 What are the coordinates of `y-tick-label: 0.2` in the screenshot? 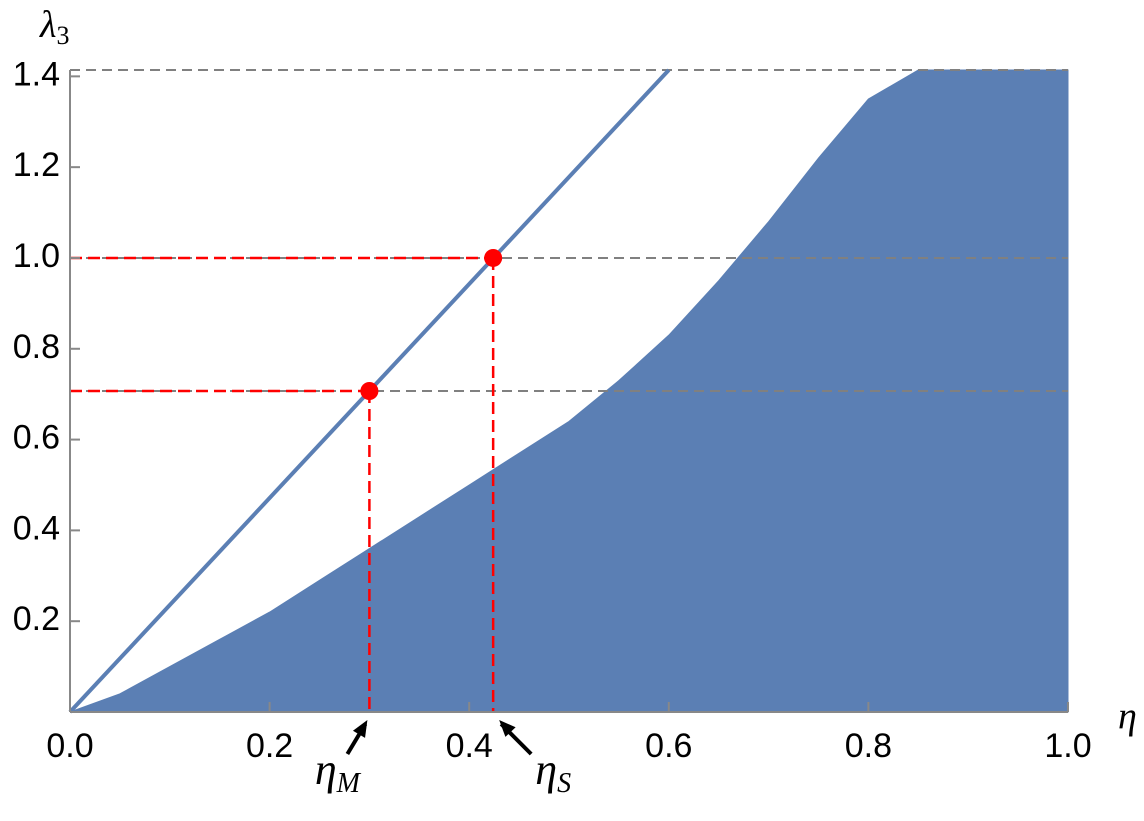 It's located at (36, 619).